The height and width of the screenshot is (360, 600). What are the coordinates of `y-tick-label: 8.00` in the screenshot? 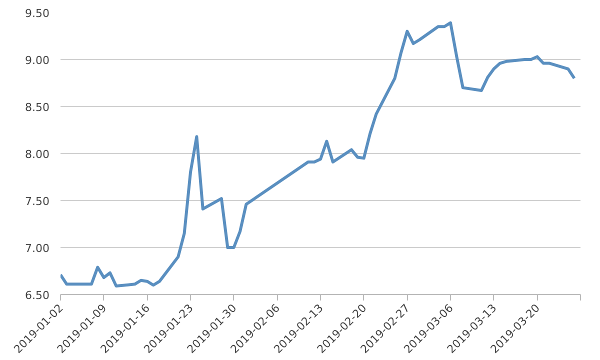 It's located at (37, 154).